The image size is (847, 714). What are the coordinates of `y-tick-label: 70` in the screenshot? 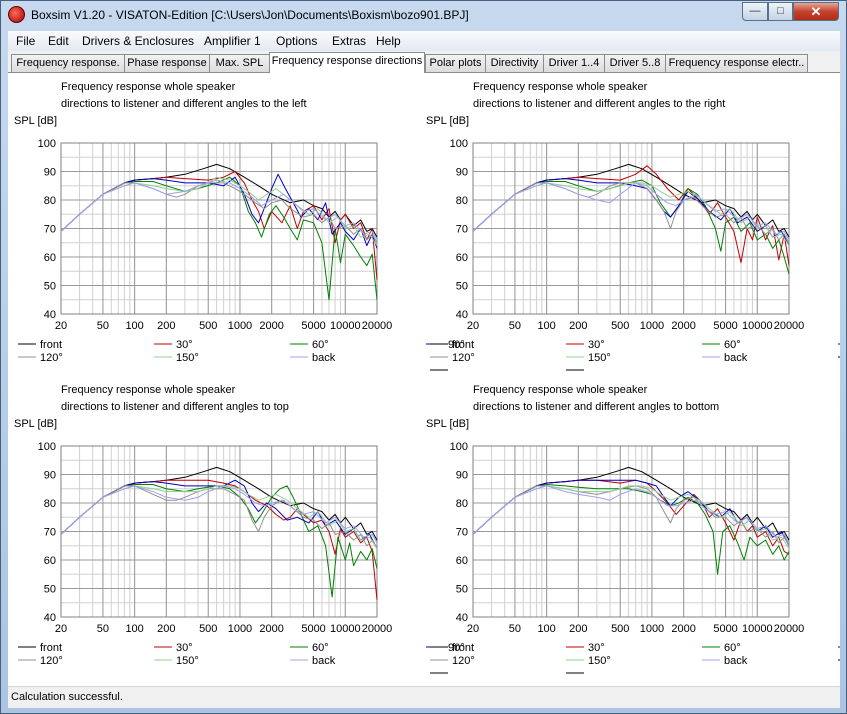 It's located at (462, 230).